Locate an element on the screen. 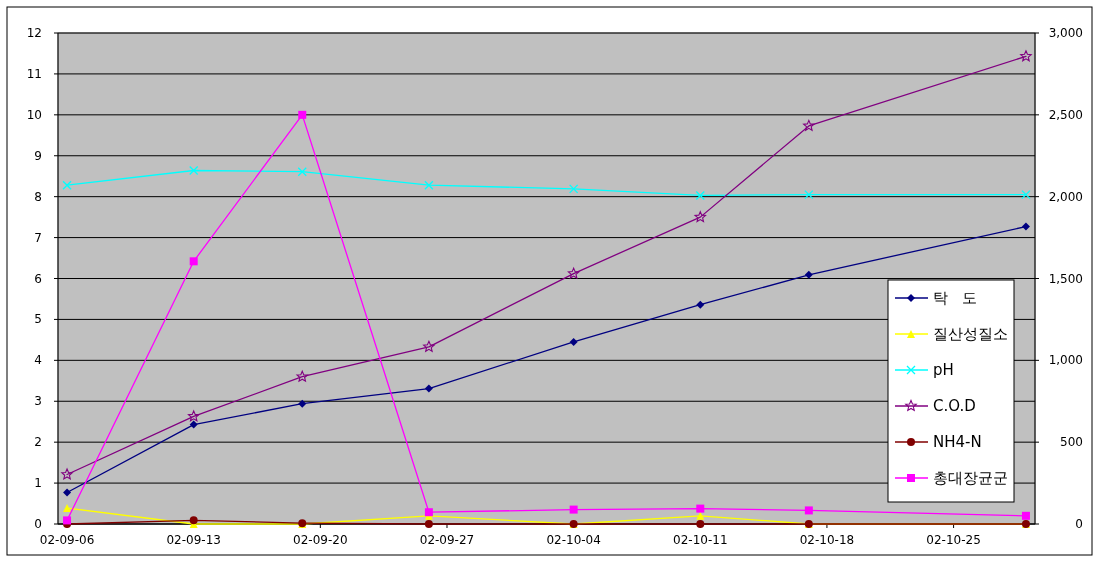 This screenshot has width=1100, height=562. x-tick-label: 02-09-13 is located at coordinates (193, 540).